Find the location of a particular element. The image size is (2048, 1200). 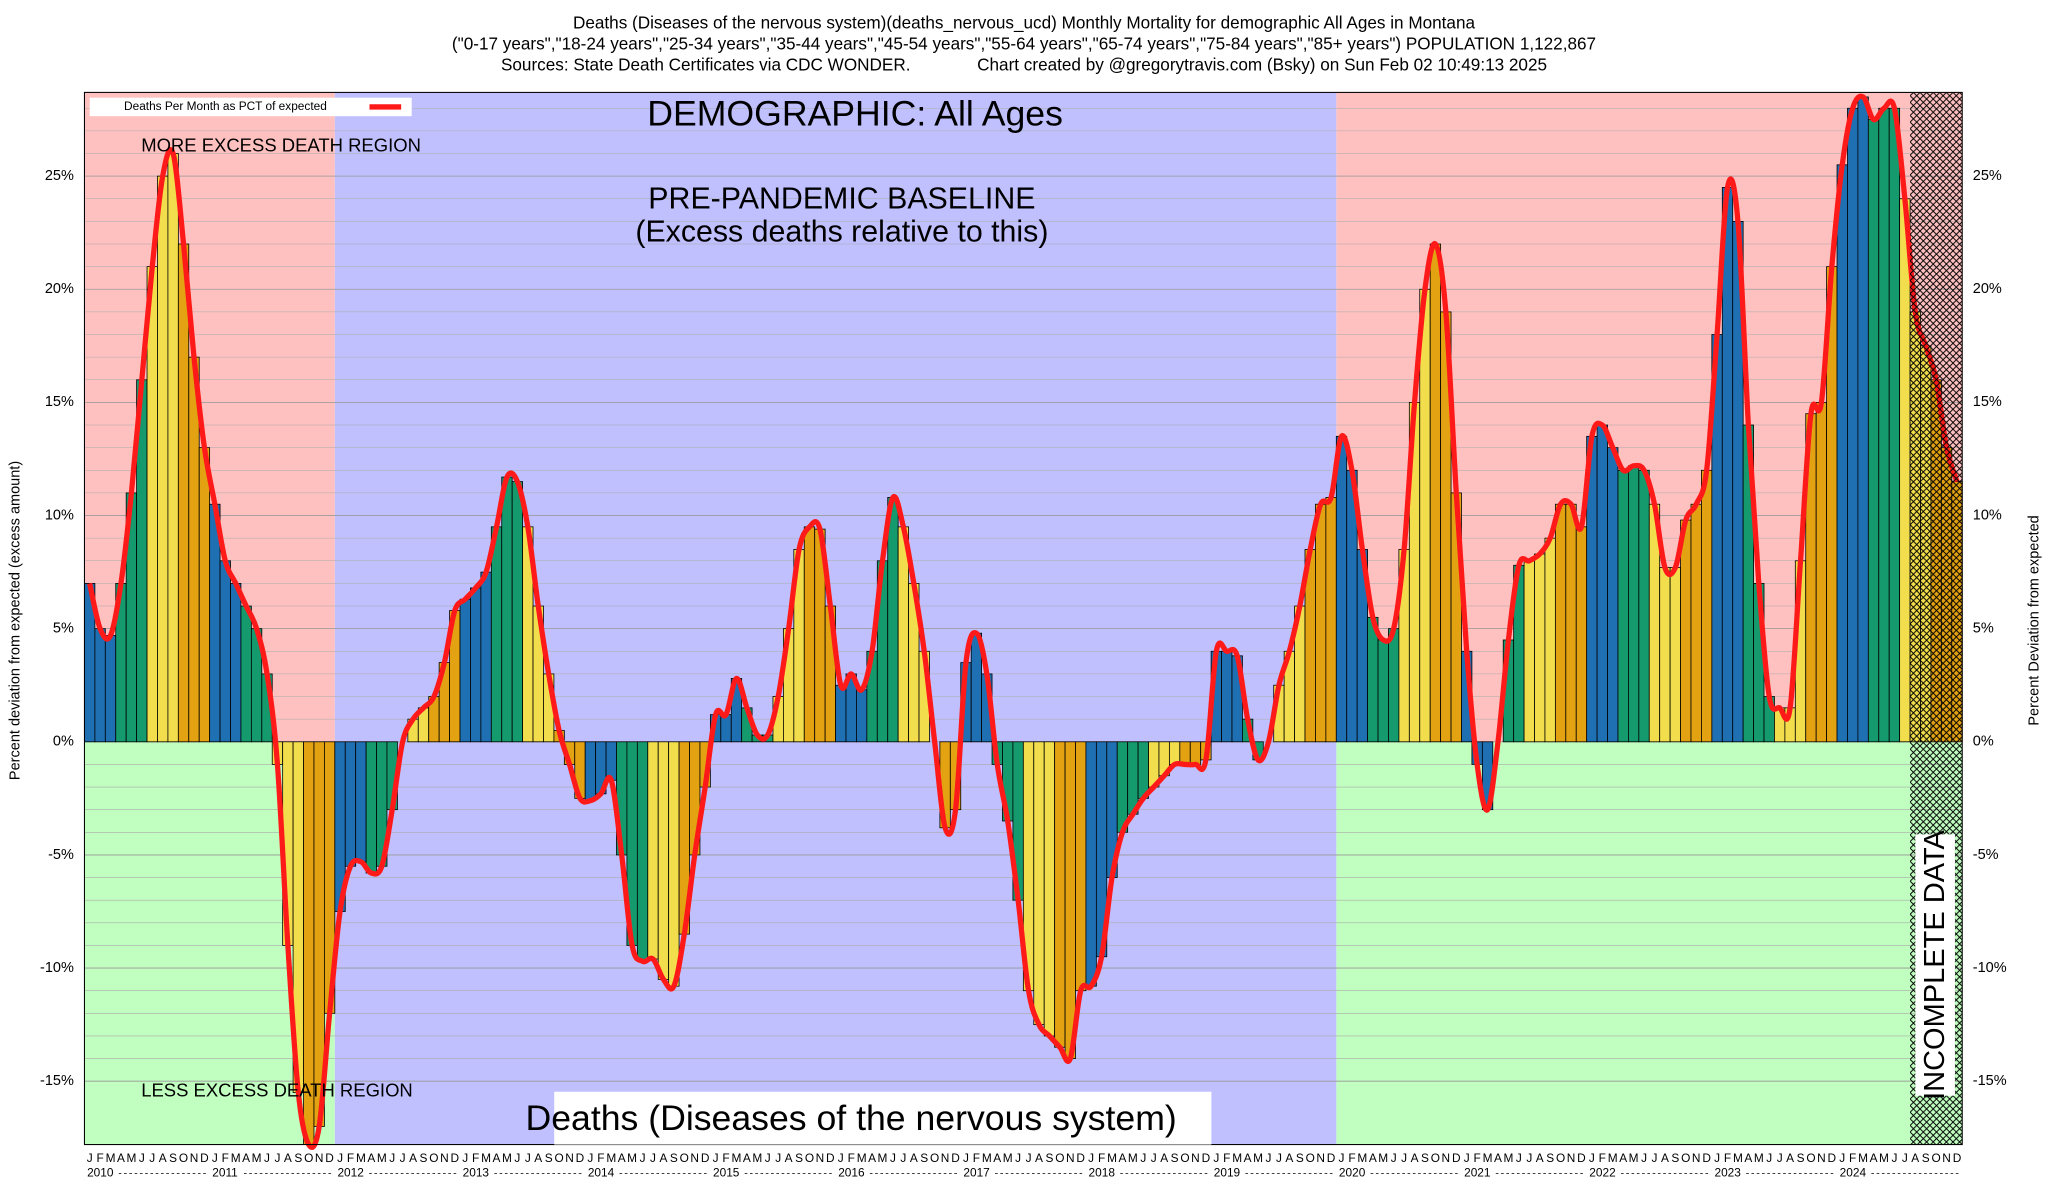

y-tick-label: 25% is located at coordinates (59, 176).